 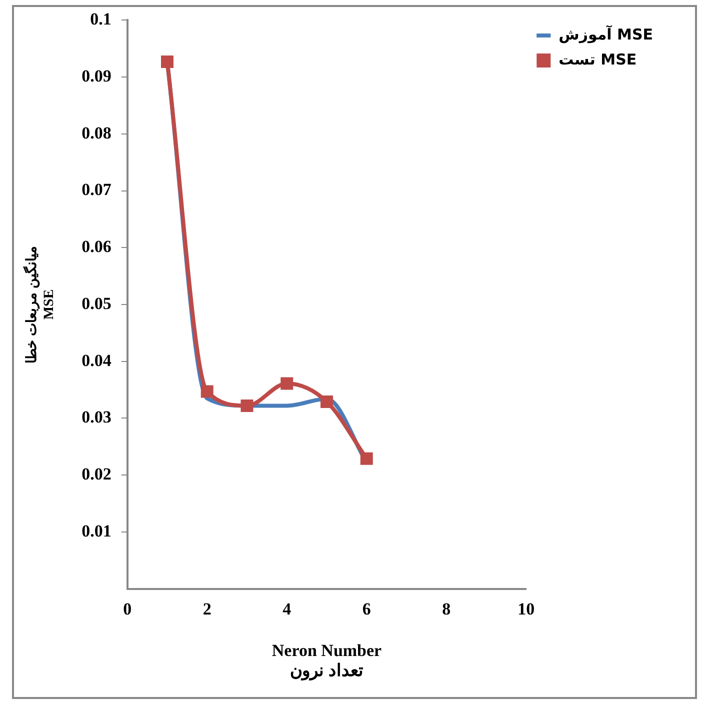 What do you see at coordinates (97, 132) in the screenshot?
I see `y-tick-label: 0.08` at bounding box center [97, 132].